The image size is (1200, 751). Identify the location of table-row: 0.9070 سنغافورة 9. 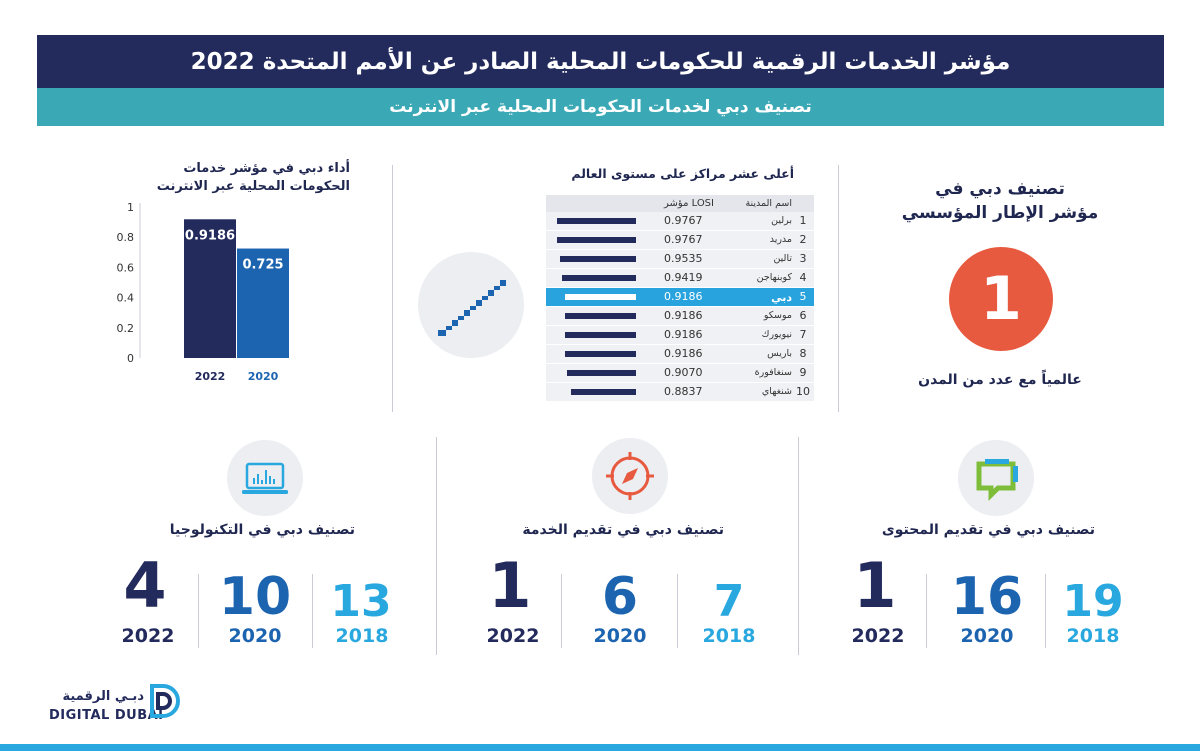
(680, 373).